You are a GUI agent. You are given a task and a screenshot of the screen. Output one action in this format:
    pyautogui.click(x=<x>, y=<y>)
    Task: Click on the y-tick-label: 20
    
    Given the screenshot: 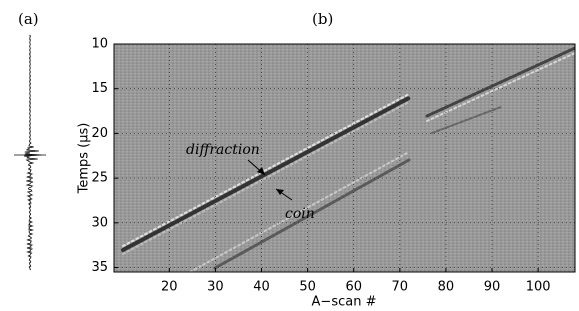 What is the action you would take?
    pyautogui.click(x=99, y=133)
    